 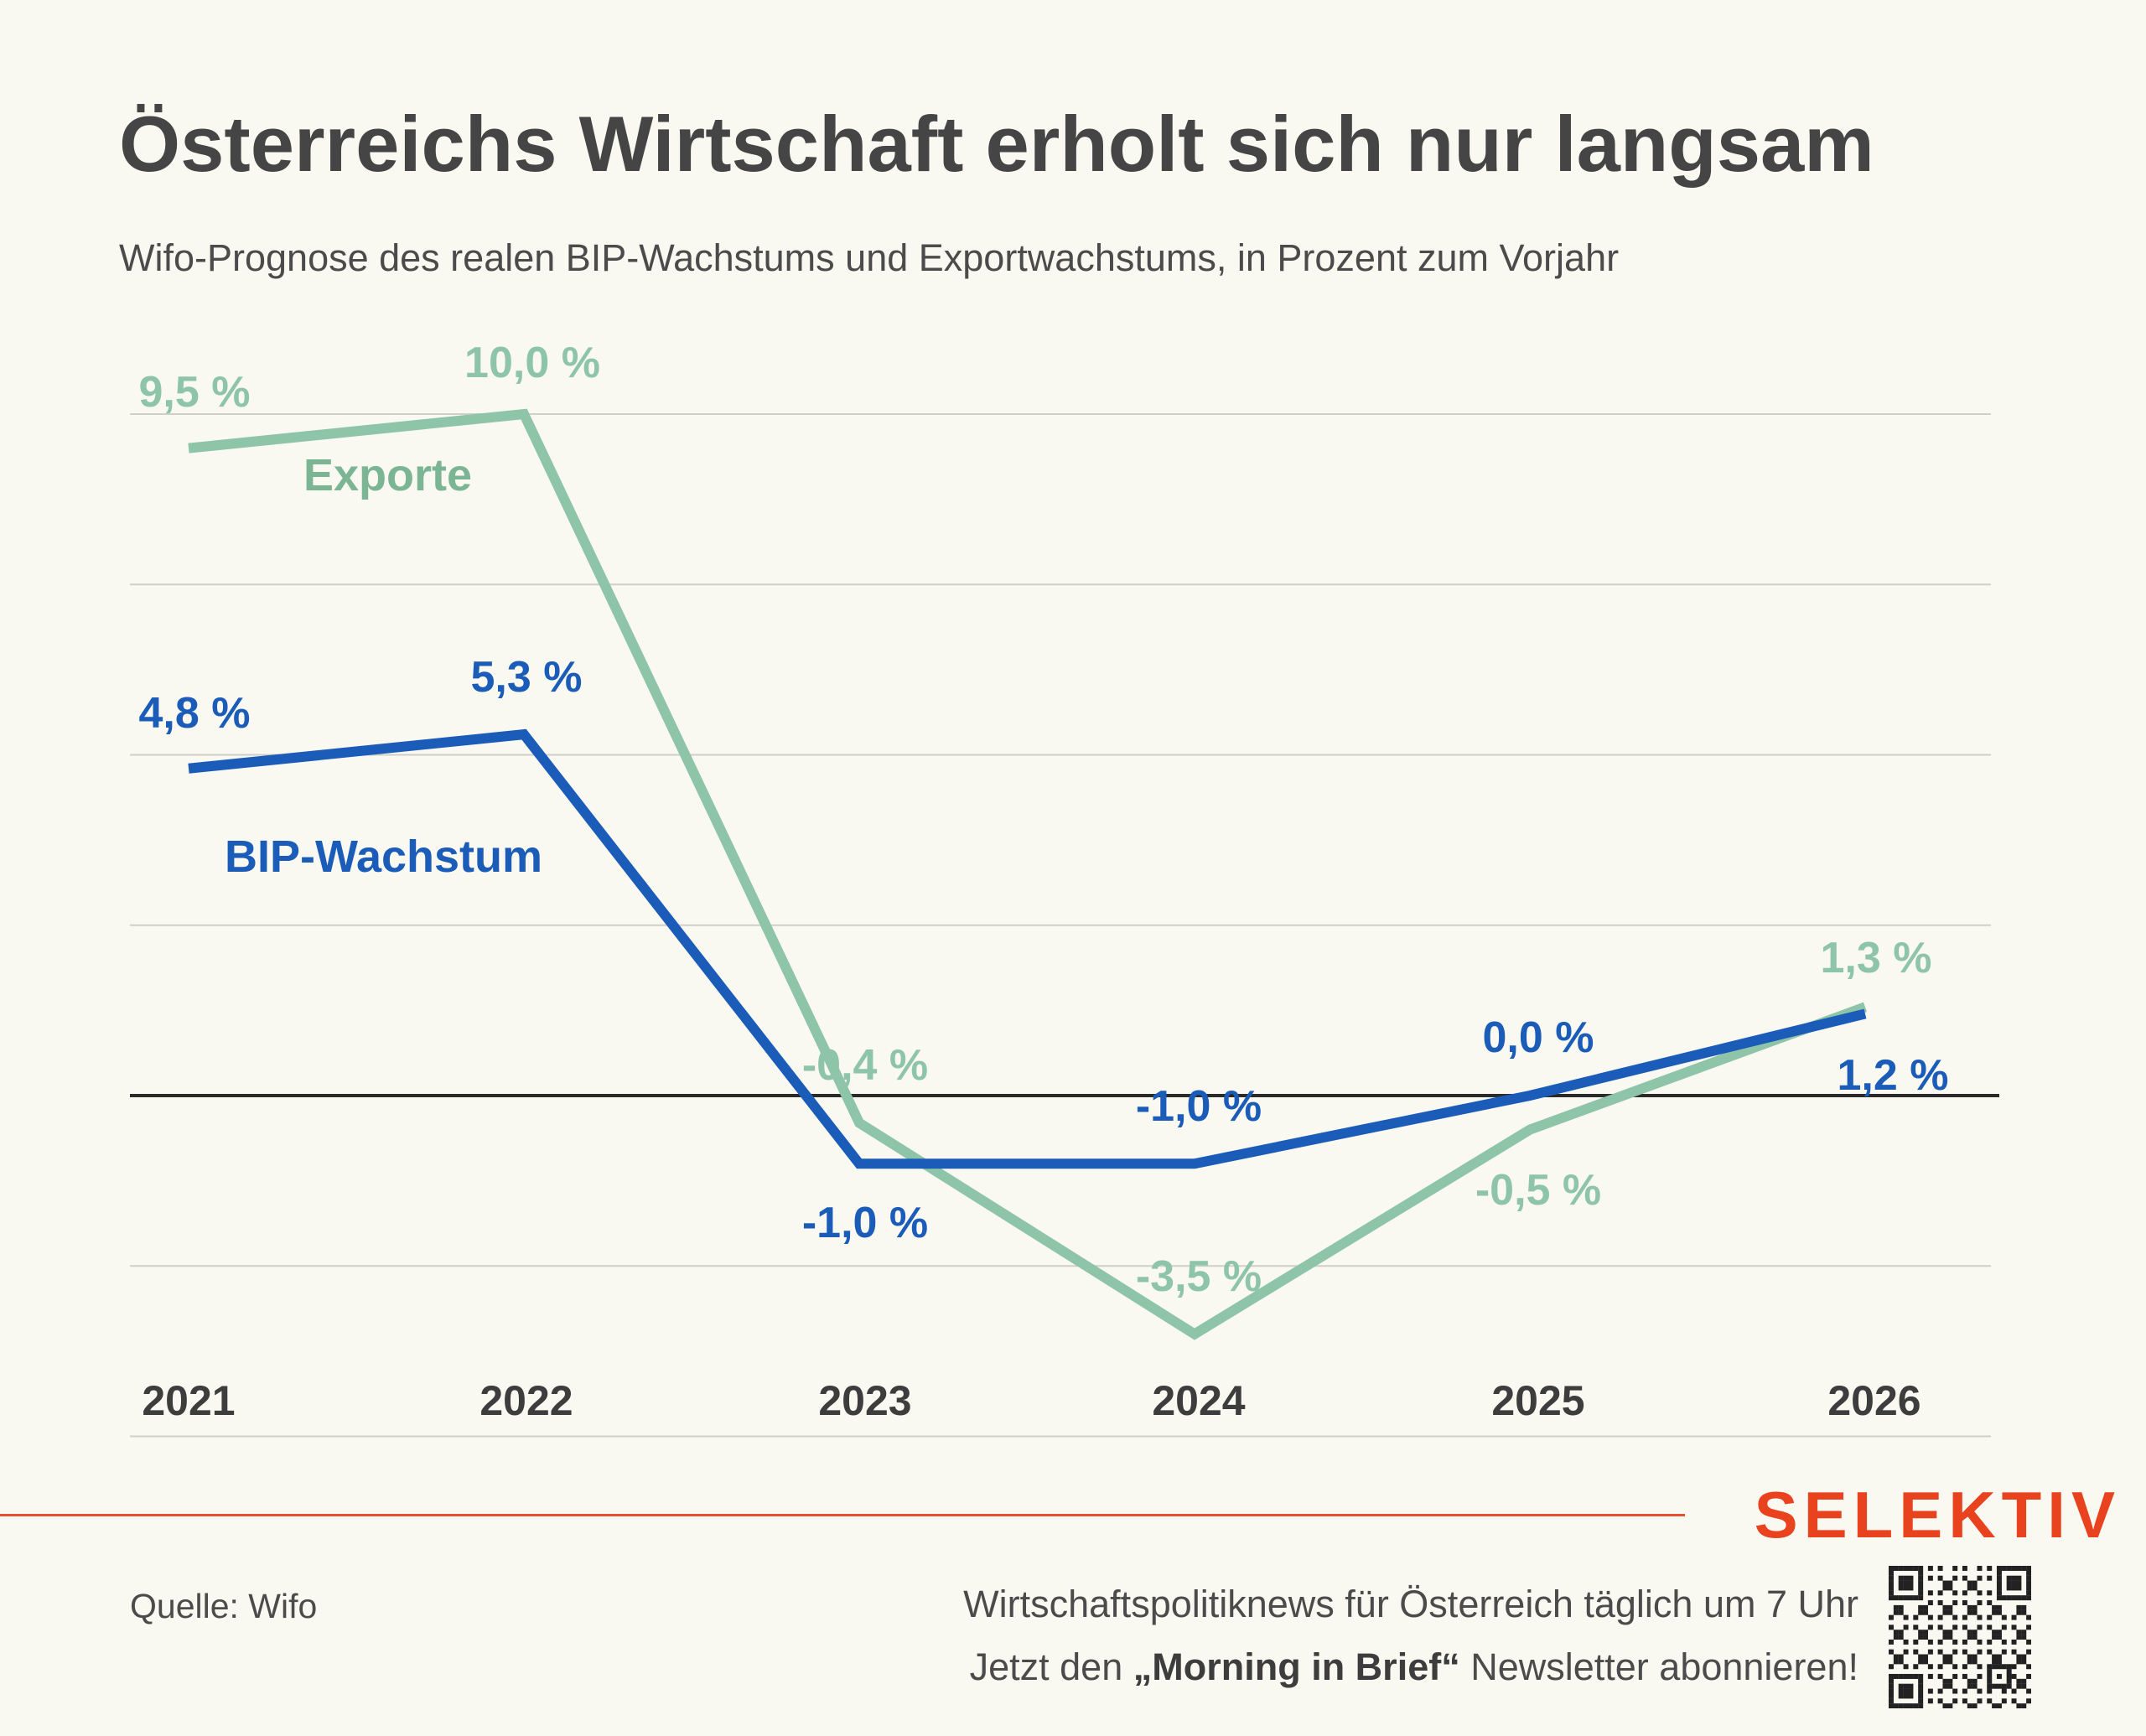 What do you see at coordinates (1051, 1667) in the screenshot?
I see `promo-line-2-prefix: Jetzt den` at bounding box center [1051, 1667].